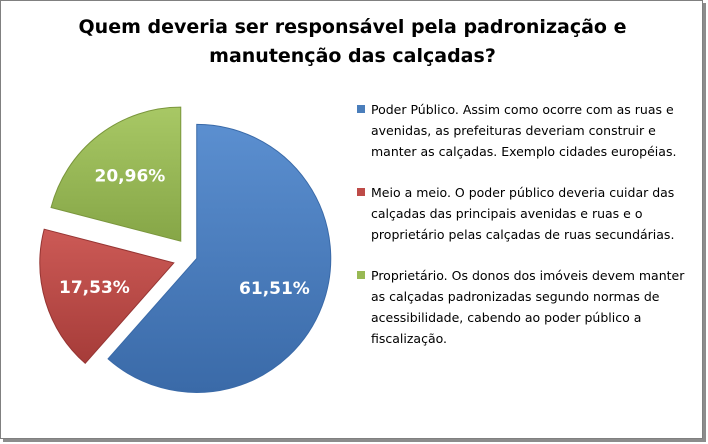 This screenshot has width=708, height=444. What do you see at coordinates (361, 275) in the screenshot?
I see `legend-swatch-proprietario` at bounding box center [361, 275].